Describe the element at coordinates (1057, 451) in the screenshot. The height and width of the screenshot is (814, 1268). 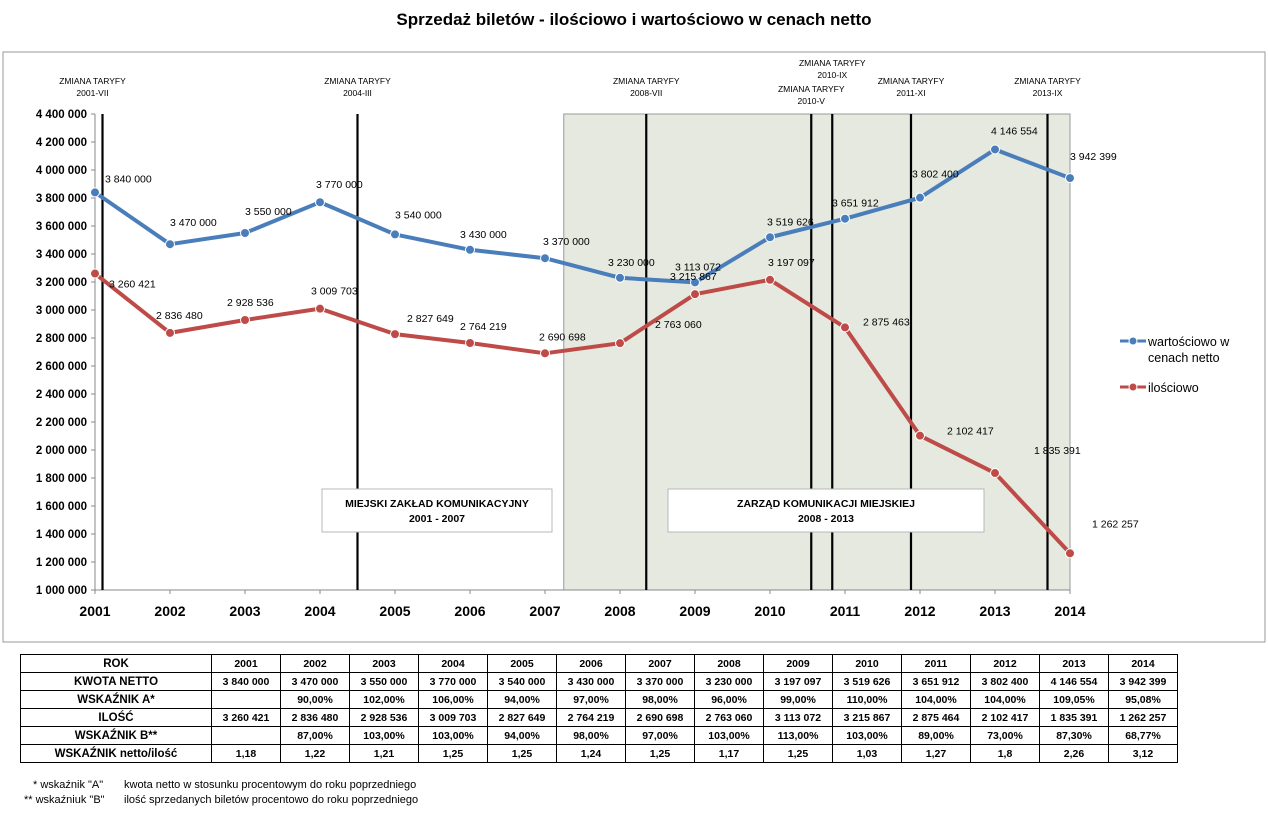
I see `data-label: 1 835 391` at that location.